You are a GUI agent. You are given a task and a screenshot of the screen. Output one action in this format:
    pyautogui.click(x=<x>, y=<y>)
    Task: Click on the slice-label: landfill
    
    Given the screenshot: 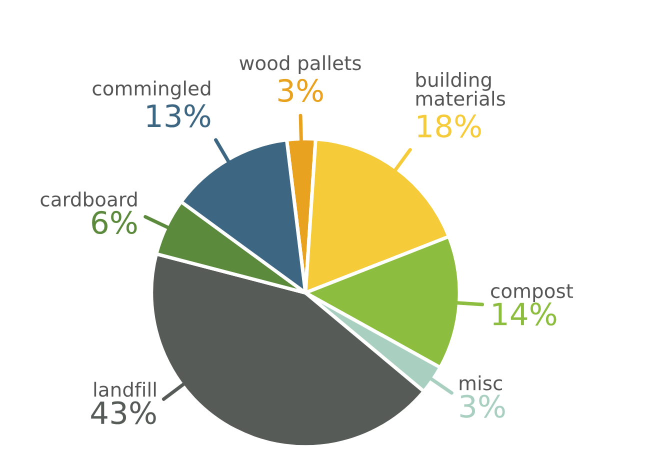 What is the action you would take?
    pyautogui.click(x=125, y=389)
    